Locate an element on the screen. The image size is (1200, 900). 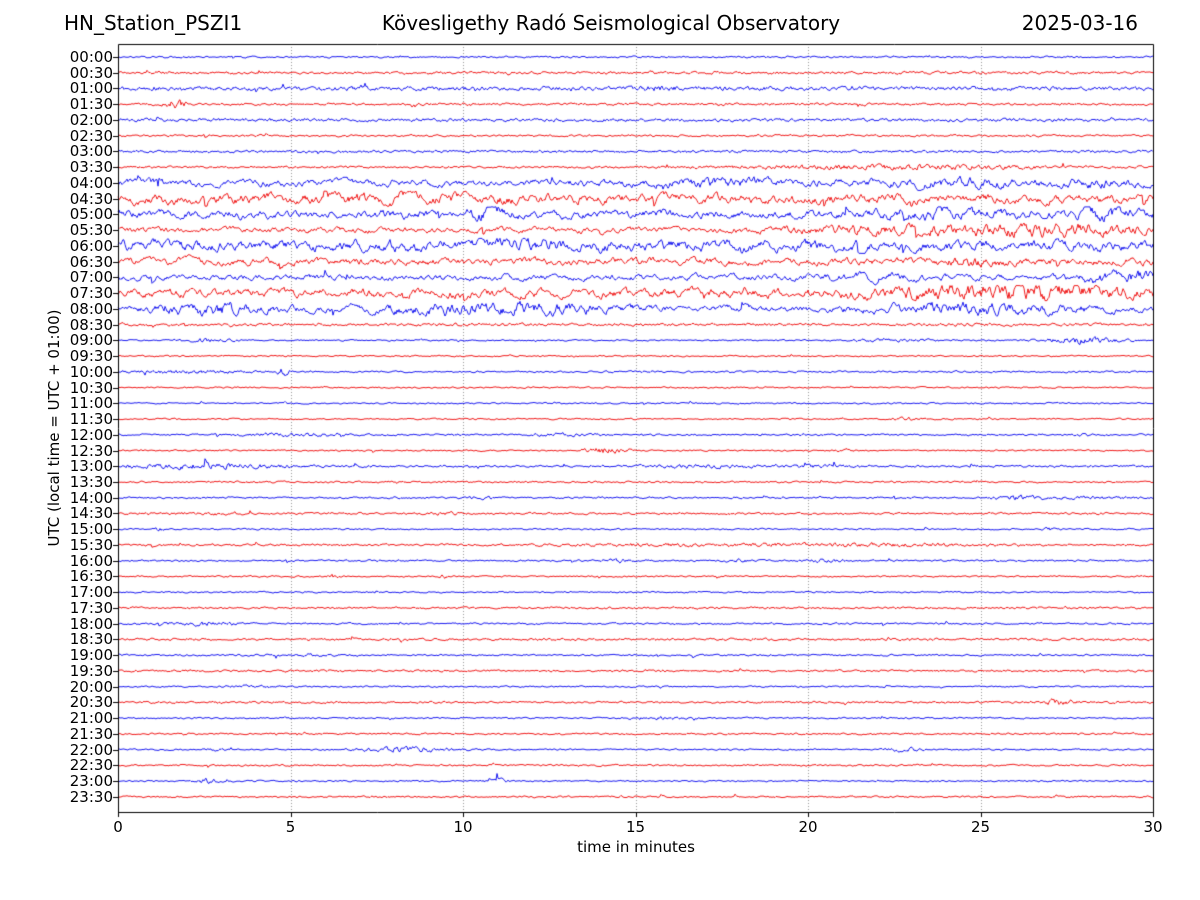
y-tick-label: 01:30 is located at coordinates (91, 104).